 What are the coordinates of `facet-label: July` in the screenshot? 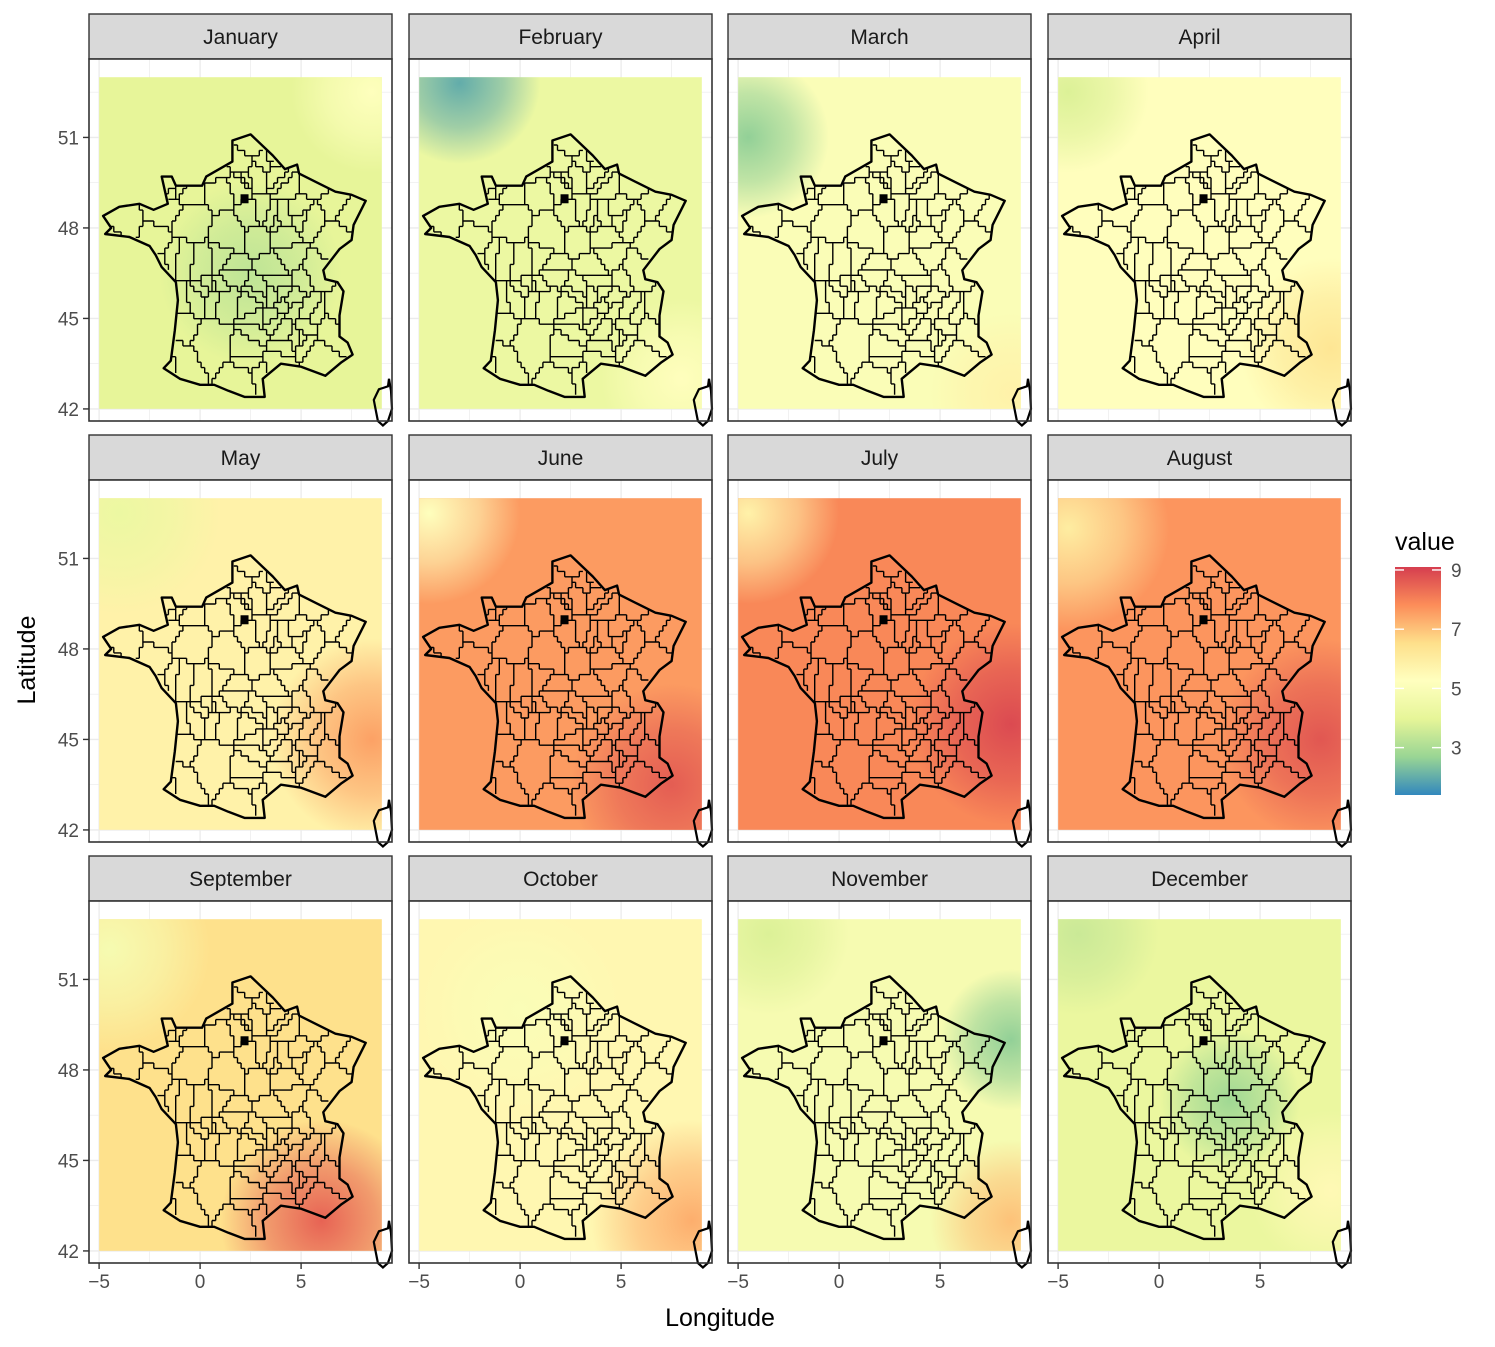 It's located at (880, 458).